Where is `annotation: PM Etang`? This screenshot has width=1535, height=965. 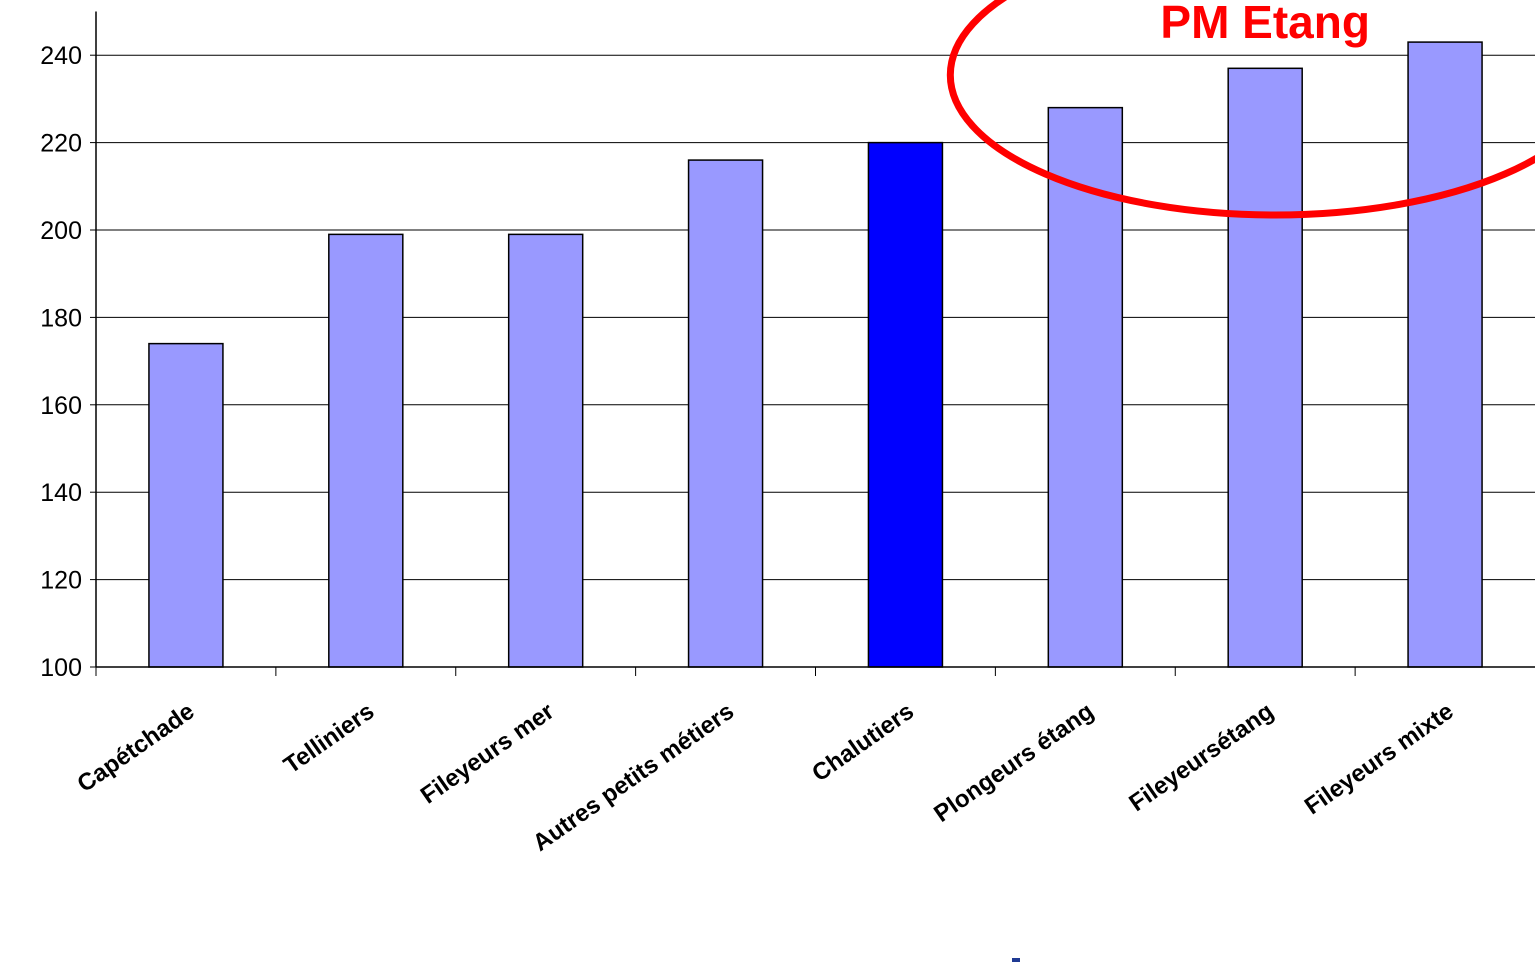 annotation: PM Etang is located at coordinates (1240, 109).